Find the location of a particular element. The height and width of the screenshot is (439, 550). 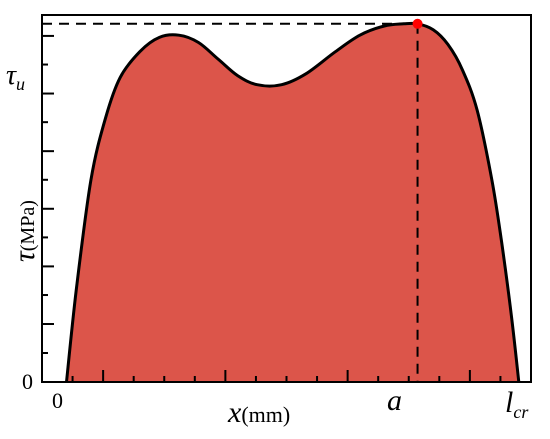

x-tick-label-0: 0 is located at coordinates (57, 400).